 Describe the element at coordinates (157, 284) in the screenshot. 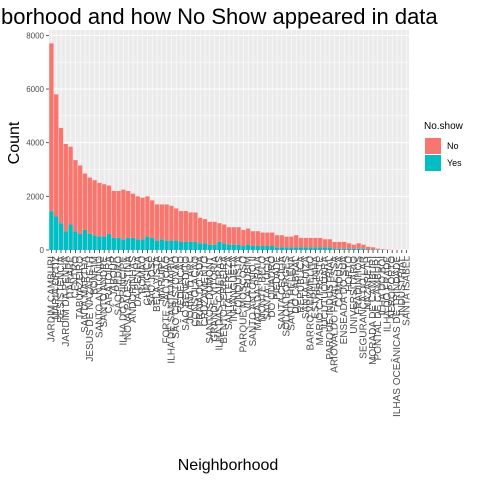

I see `x-tick-label: BELA VISTA` at that location.